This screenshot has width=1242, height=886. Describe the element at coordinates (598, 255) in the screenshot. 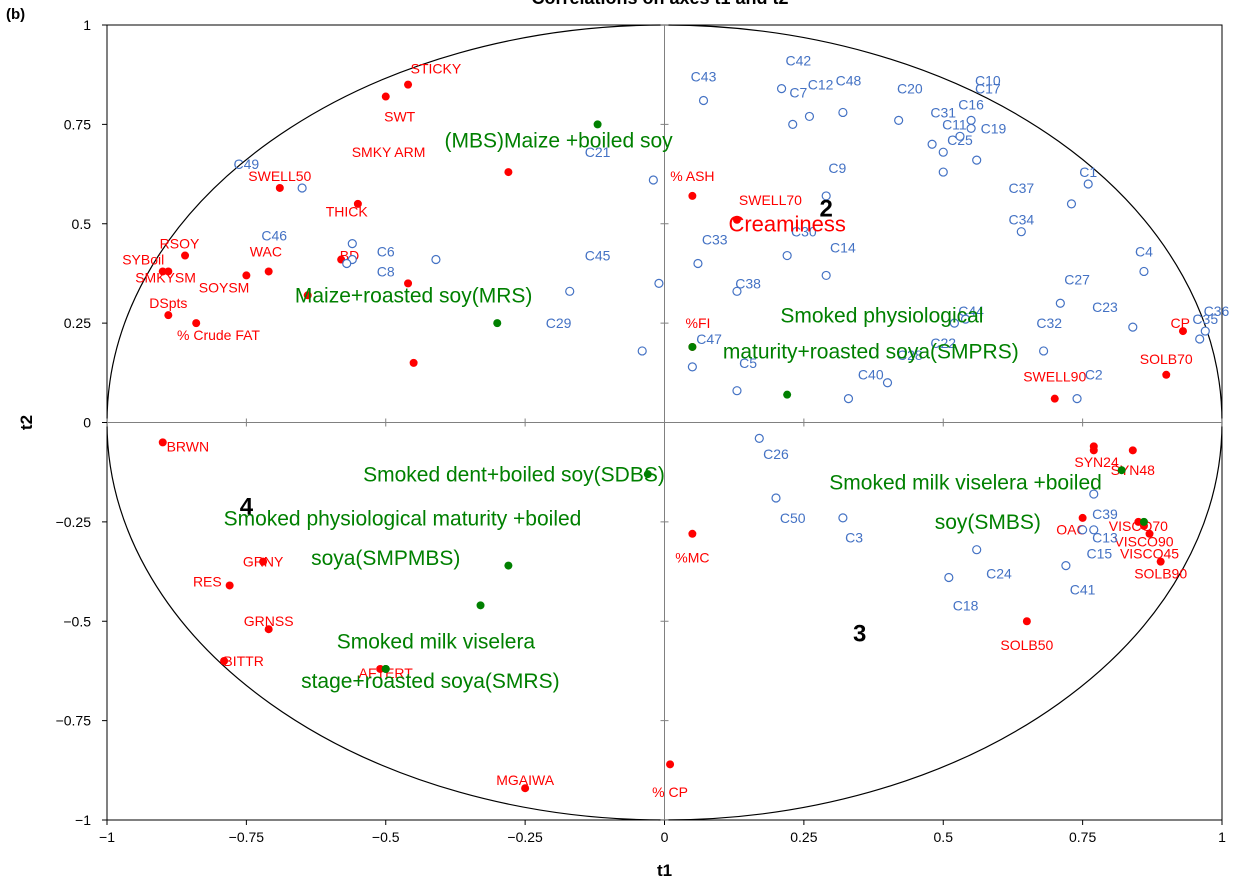

I see `point-label-s1-21: C45` at that location.